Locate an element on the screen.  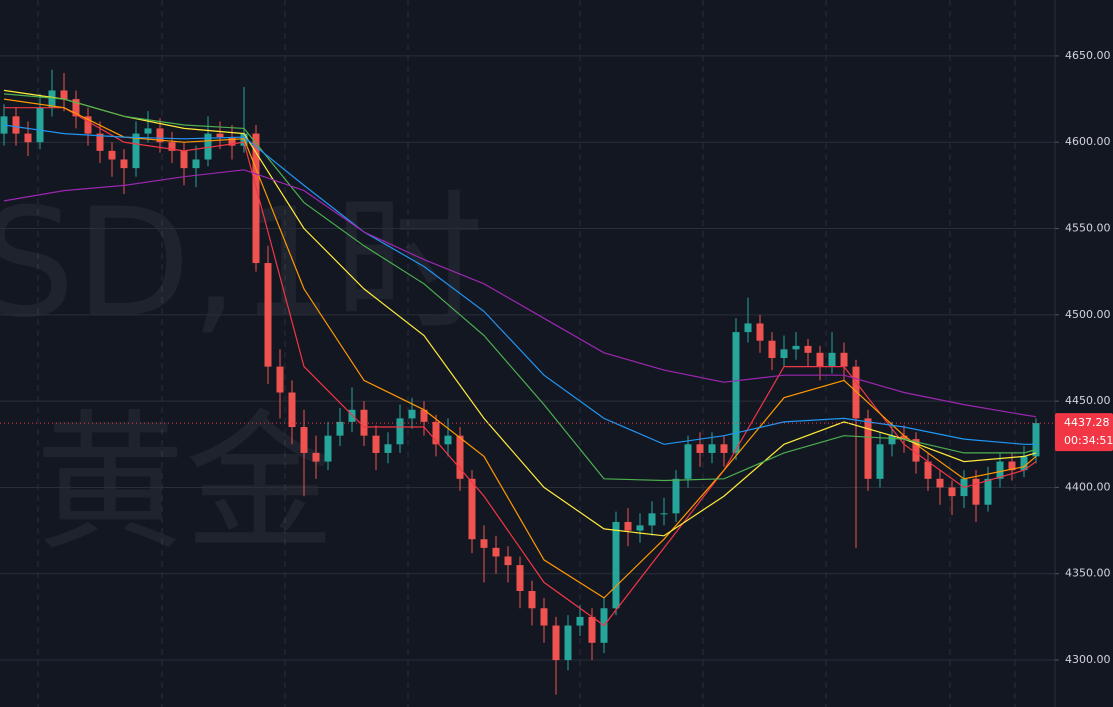
y-tick-label: 4300.00 is located at coordinates (1088, 659).